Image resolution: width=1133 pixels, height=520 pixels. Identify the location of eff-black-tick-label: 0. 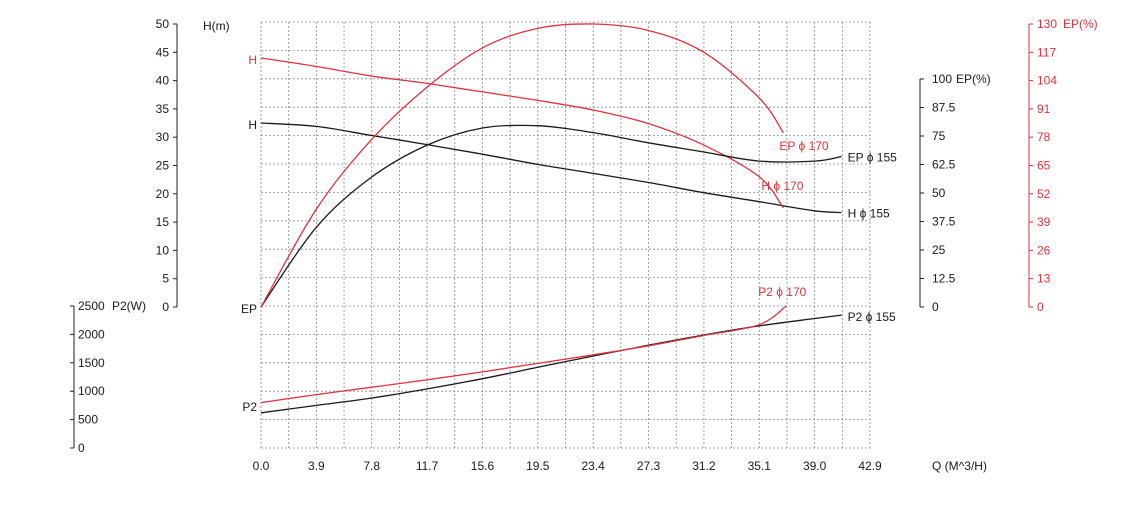
(935, 307).